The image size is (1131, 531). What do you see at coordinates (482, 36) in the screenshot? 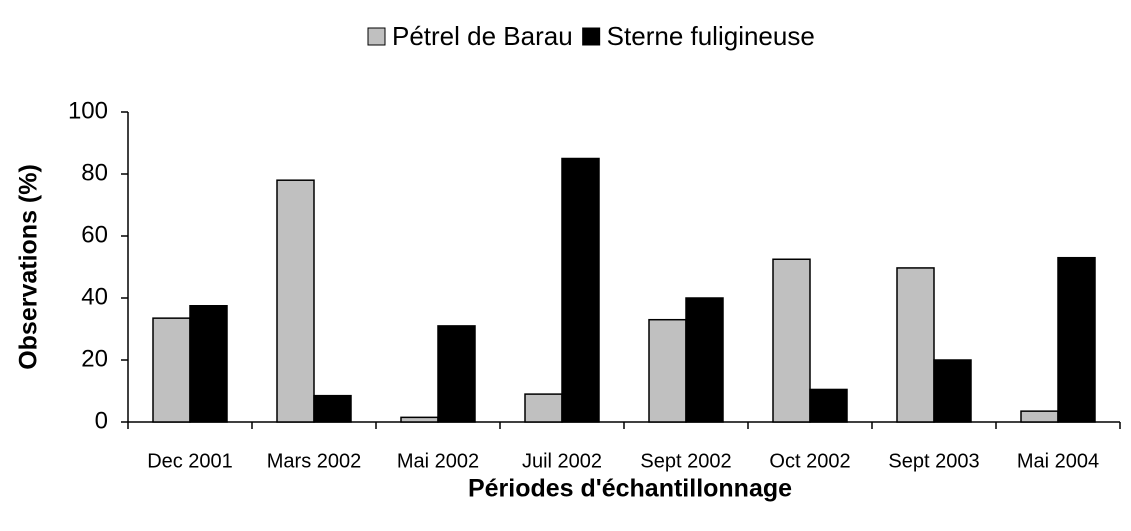
I see `legend-label: Pétrel de Barau` at bounding box center [482, 36].